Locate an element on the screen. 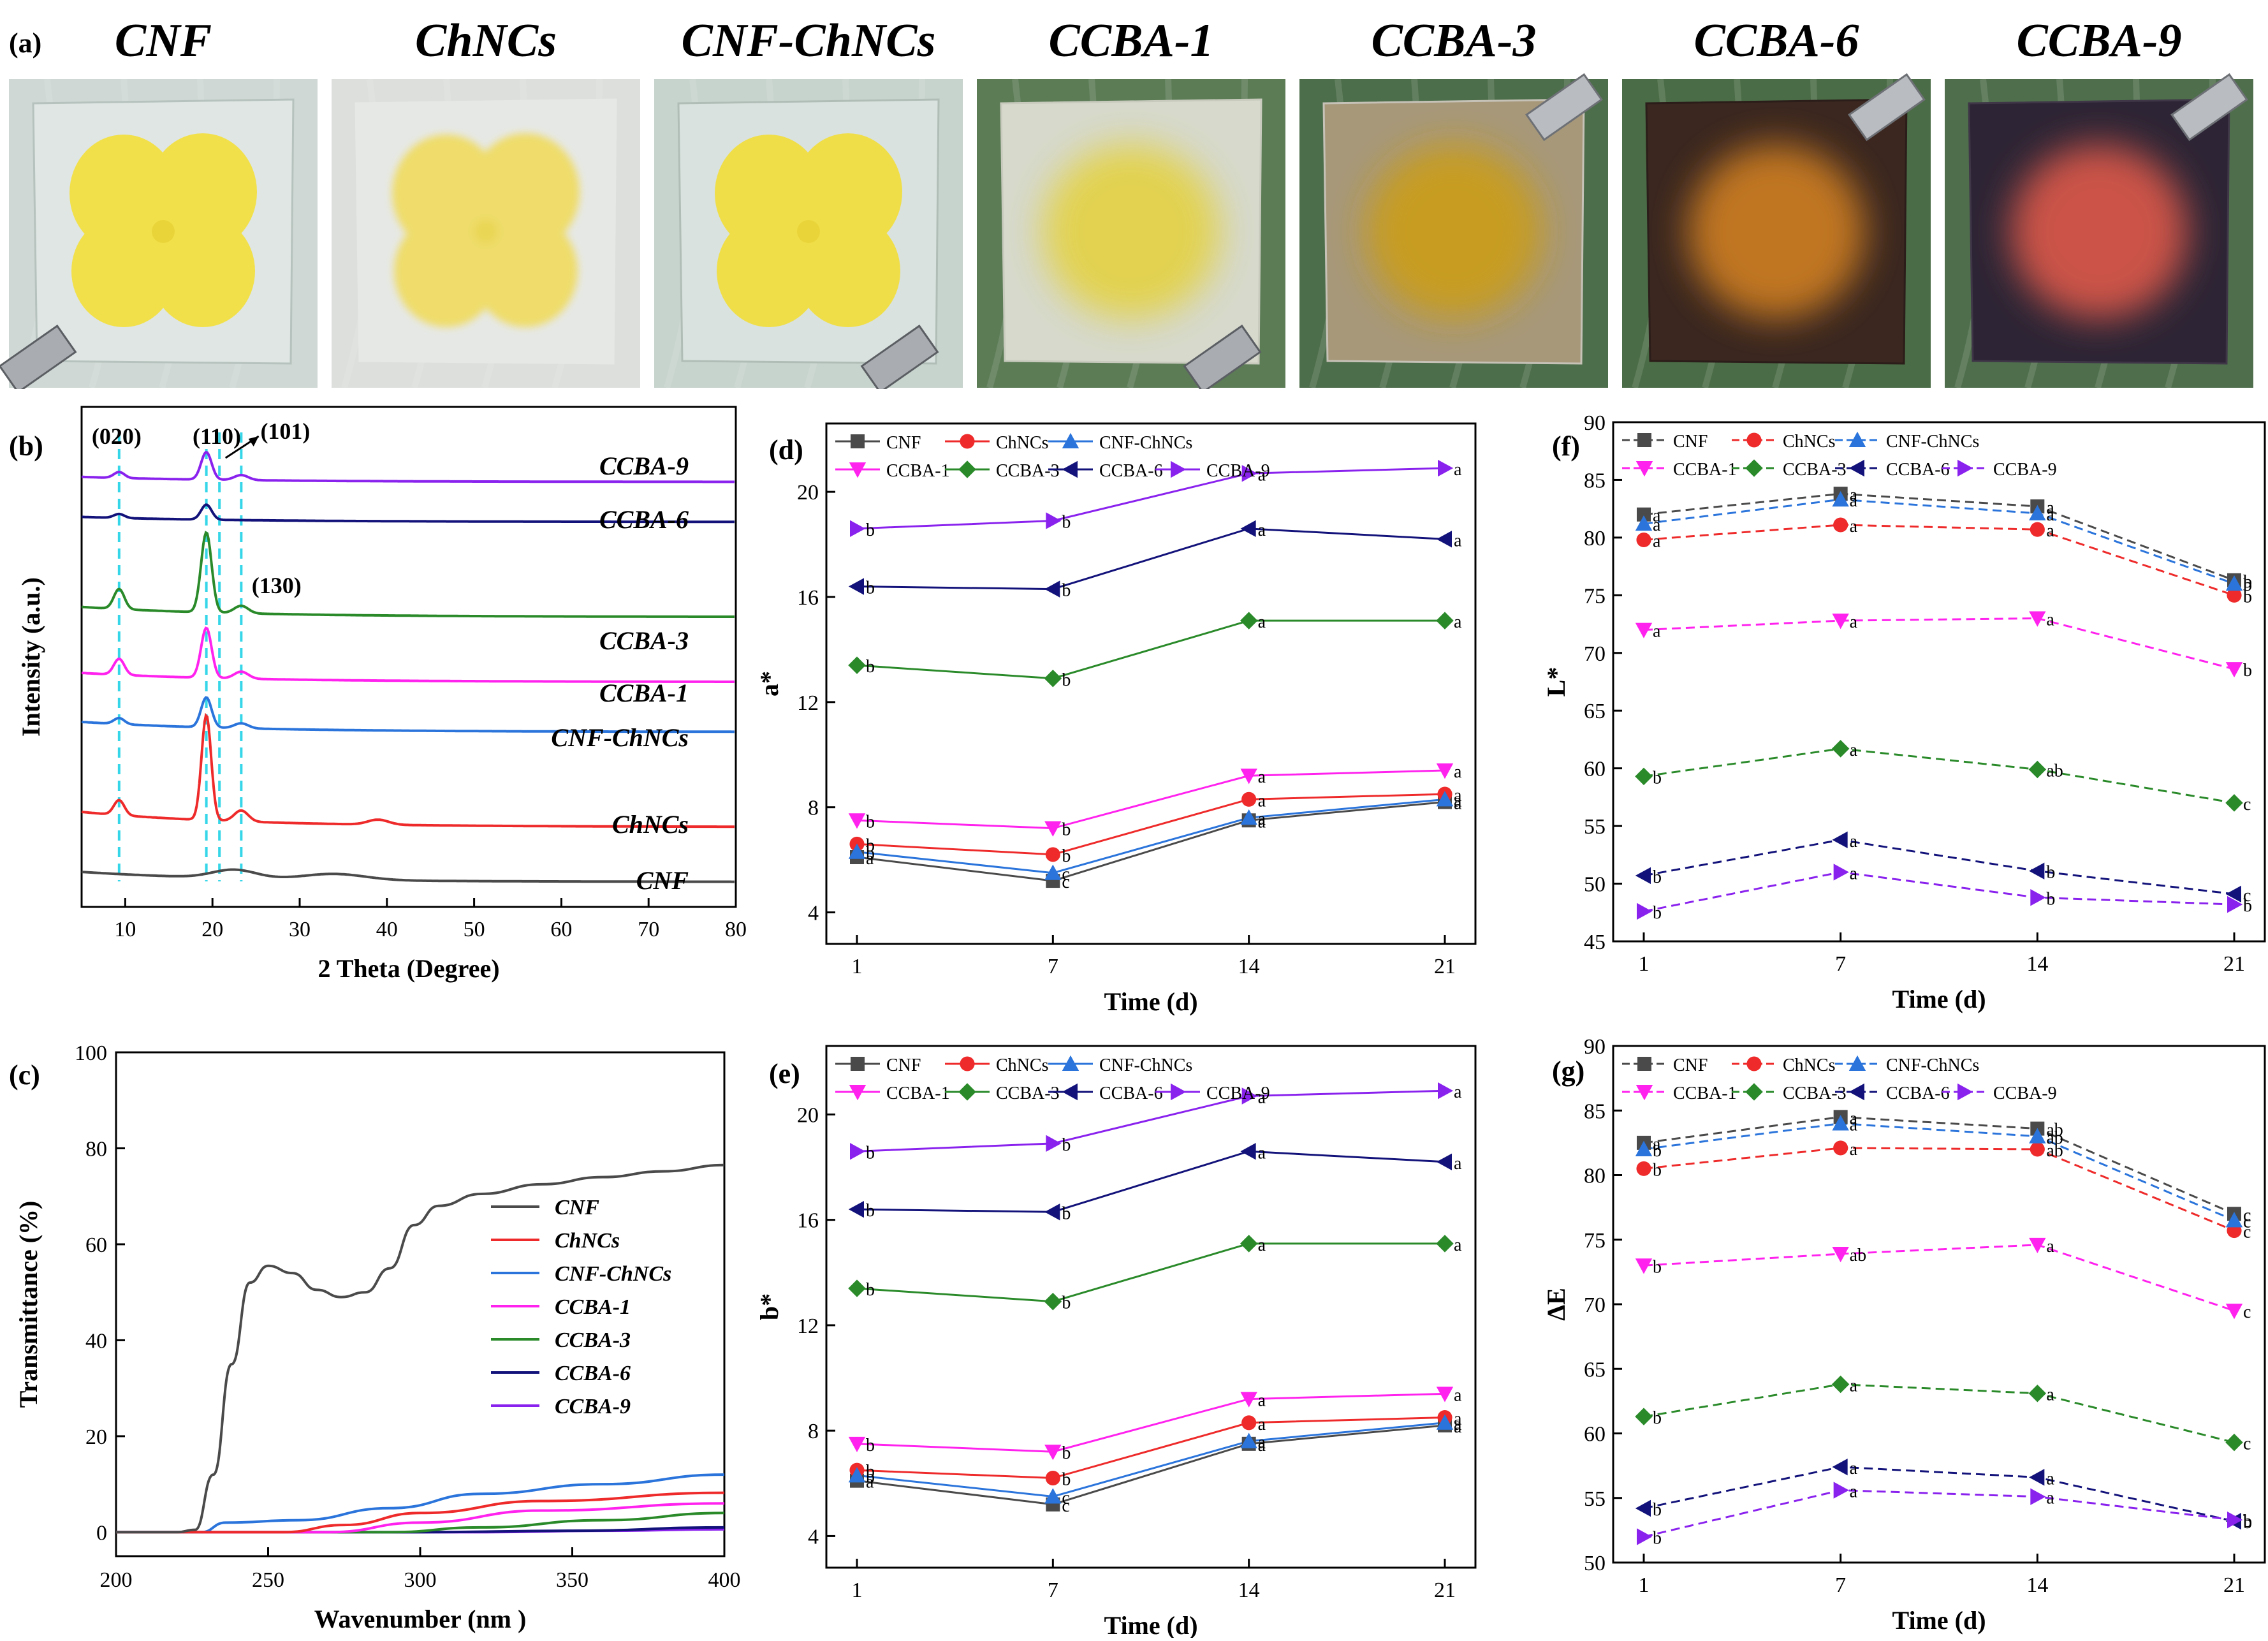 This screenshot has width=2268, height=1641. panel-label-f: (f) is located at coordinates (1566, 446).